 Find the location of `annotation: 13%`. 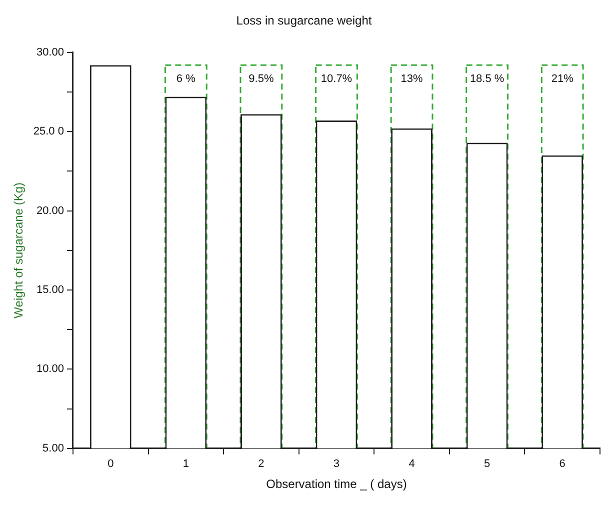

annotation: 13% is located at coordinates (411, 79).